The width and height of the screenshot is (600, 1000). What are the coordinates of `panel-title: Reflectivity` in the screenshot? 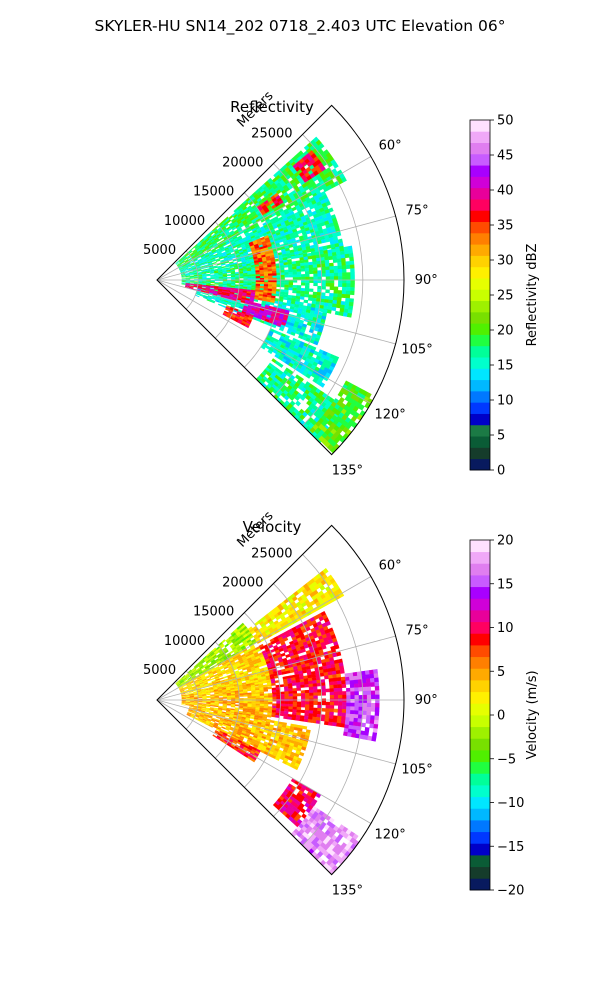 It's located at (272, 107).